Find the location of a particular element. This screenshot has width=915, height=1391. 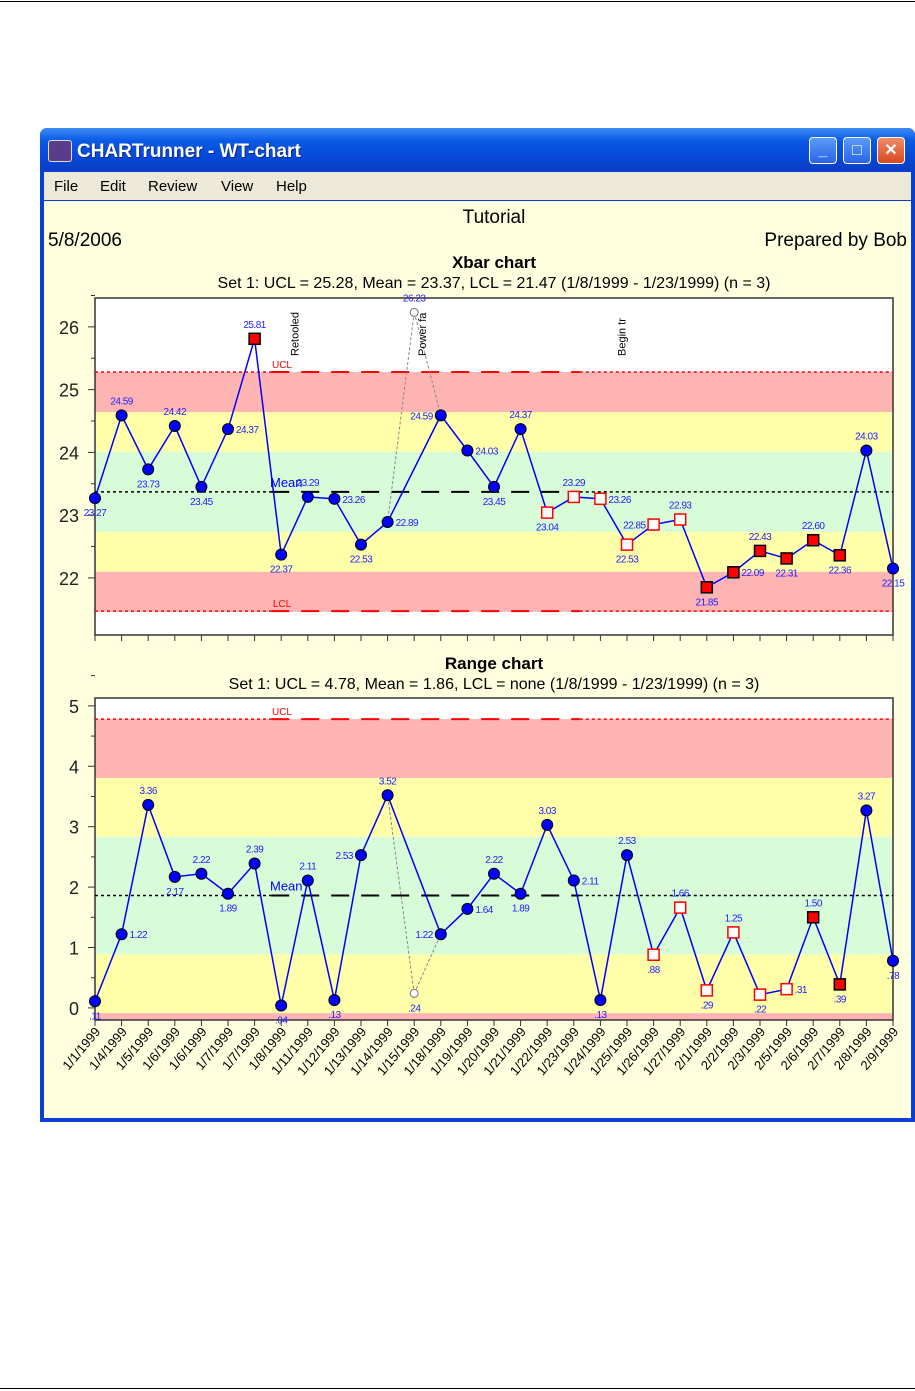

point-label: 22.53 is located at coordinates (361, 560).